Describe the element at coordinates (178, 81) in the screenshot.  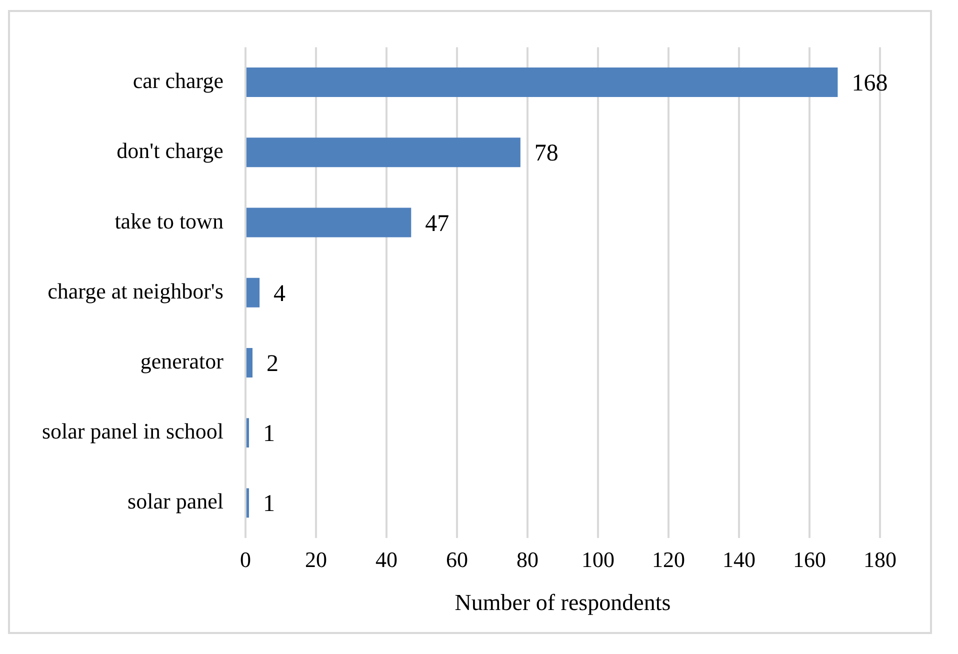
I see `y-tick-label: car charge` at that location.